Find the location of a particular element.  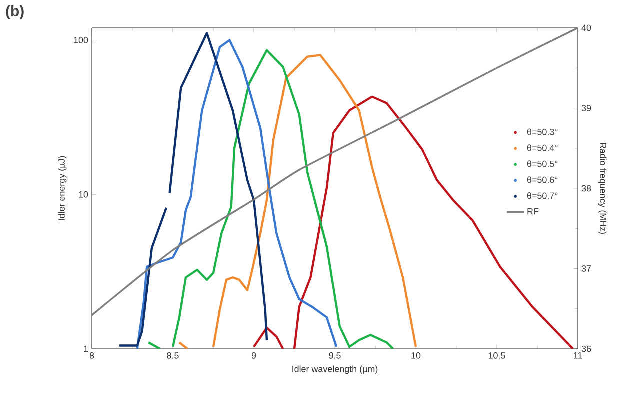

x-tick-label: 11 is located at coordinates (578, 355).